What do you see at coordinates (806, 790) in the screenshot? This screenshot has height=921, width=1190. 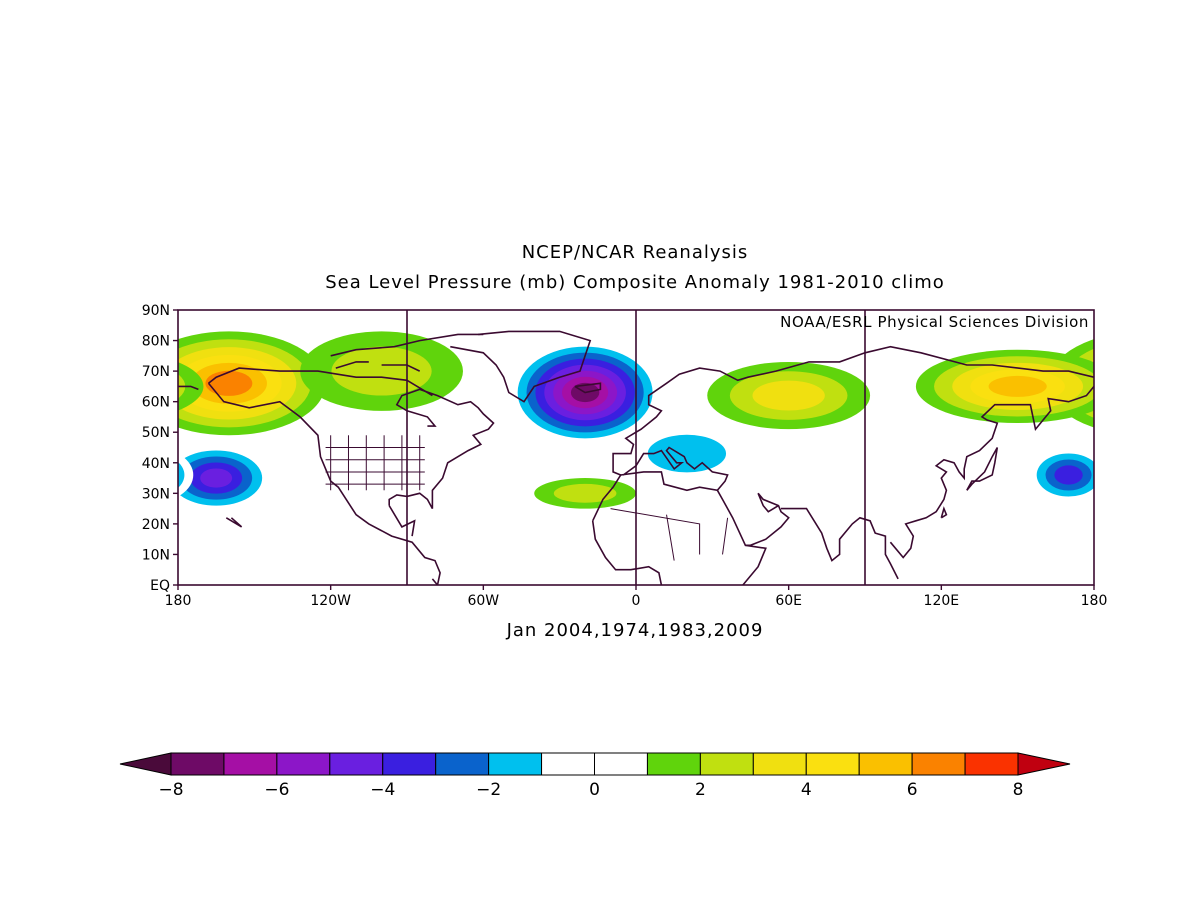 I see `colorbar-tick-label: 4` at bounding box center [806, 790].